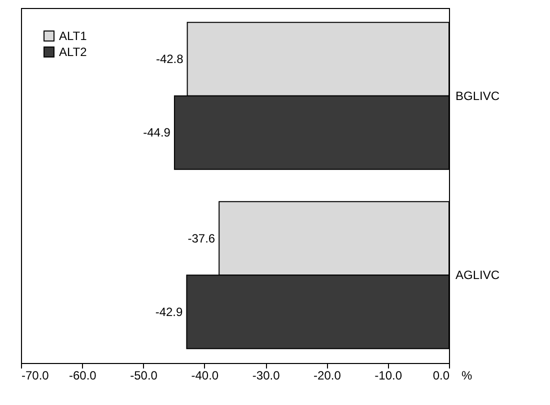 This screenshot has height=405, width=550. Describe the element at coordinates (157, 133) in the screenshot. I see `data-label: -44.9` at that location.